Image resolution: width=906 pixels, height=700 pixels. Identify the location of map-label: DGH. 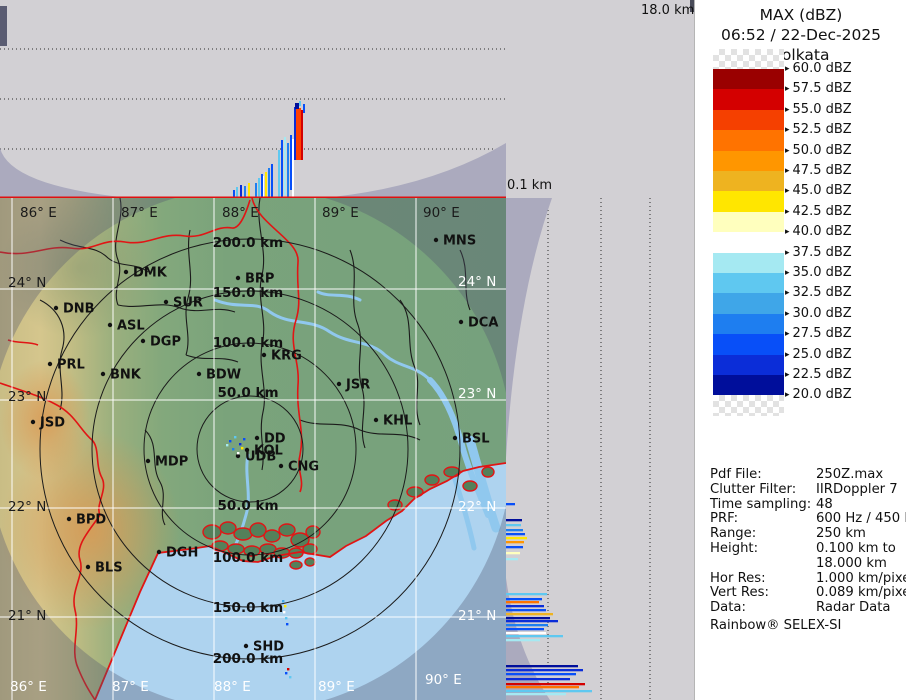
(182, 553).